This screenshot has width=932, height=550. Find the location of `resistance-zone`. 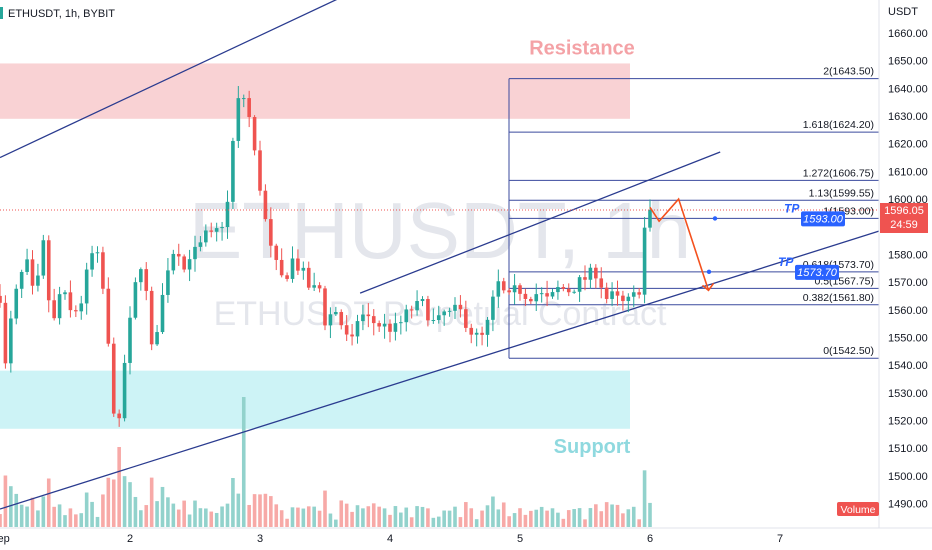

resistance-zone is located at coordinates (315, 91).